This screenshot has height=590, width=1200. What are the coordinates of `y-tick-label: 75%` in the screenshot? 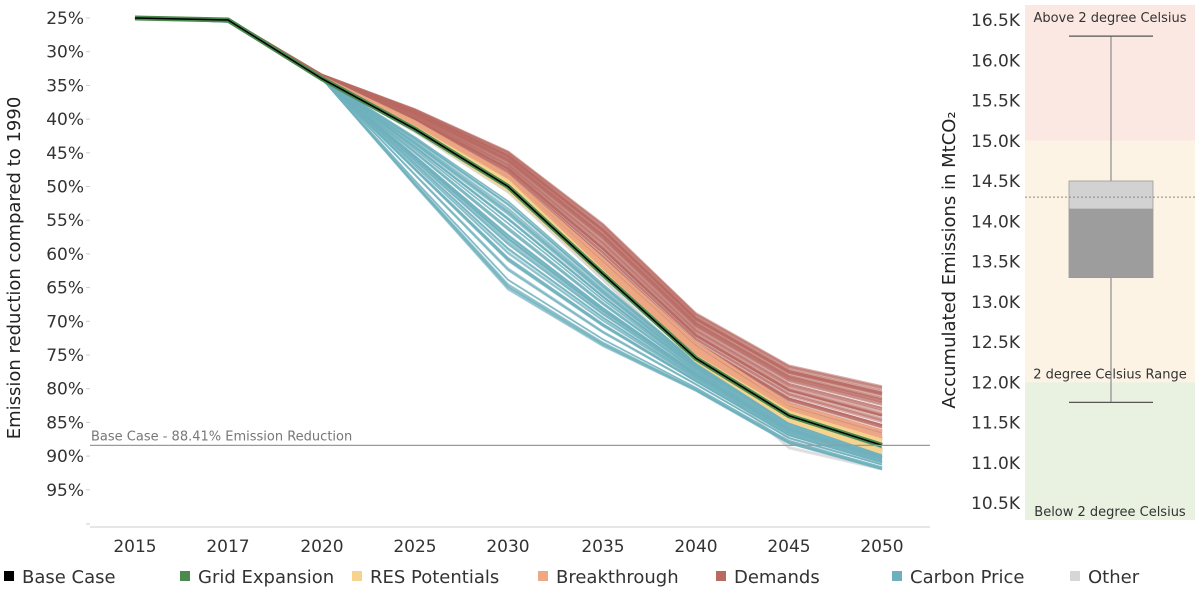 It's located at (65, 356).